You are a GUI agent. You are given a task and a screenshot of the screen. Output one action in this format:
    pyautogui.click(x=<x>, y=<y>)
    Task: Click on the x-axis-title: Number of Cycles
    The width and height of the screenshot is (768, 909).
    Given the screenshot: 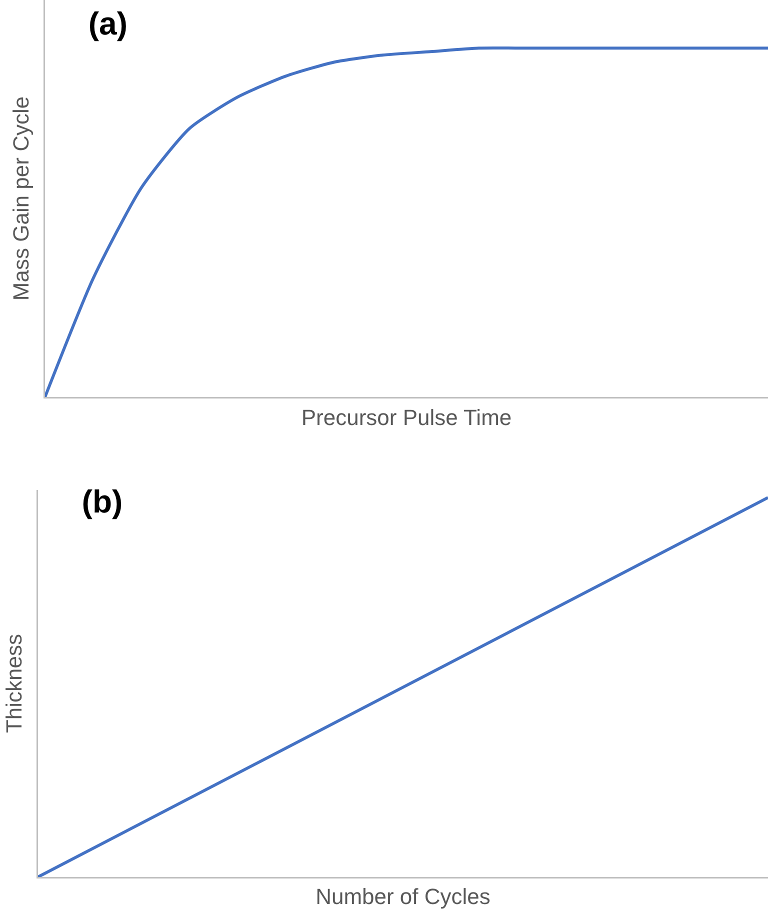 What is the action you would take?
    pyautogui.click(x=403, y=896)
    